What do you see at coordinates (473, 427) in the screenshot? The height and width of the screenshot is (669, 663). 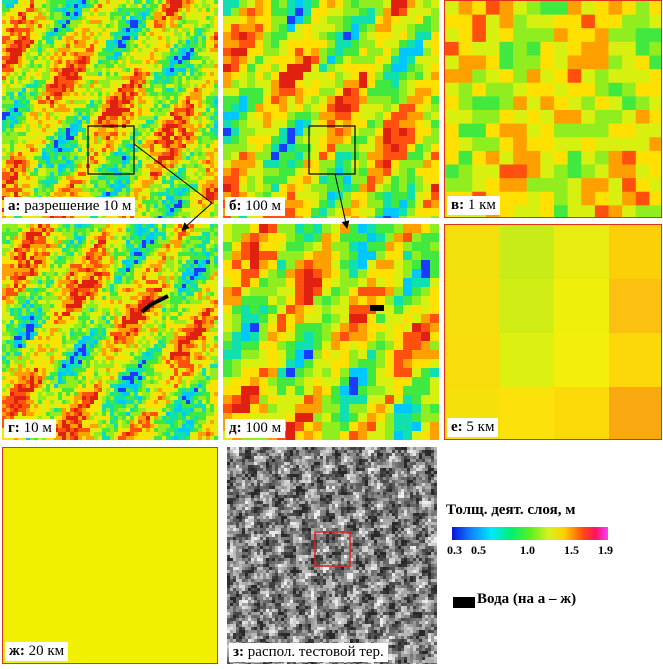 I see `label-e: е: 5 км` at bounding box center [473, 427].